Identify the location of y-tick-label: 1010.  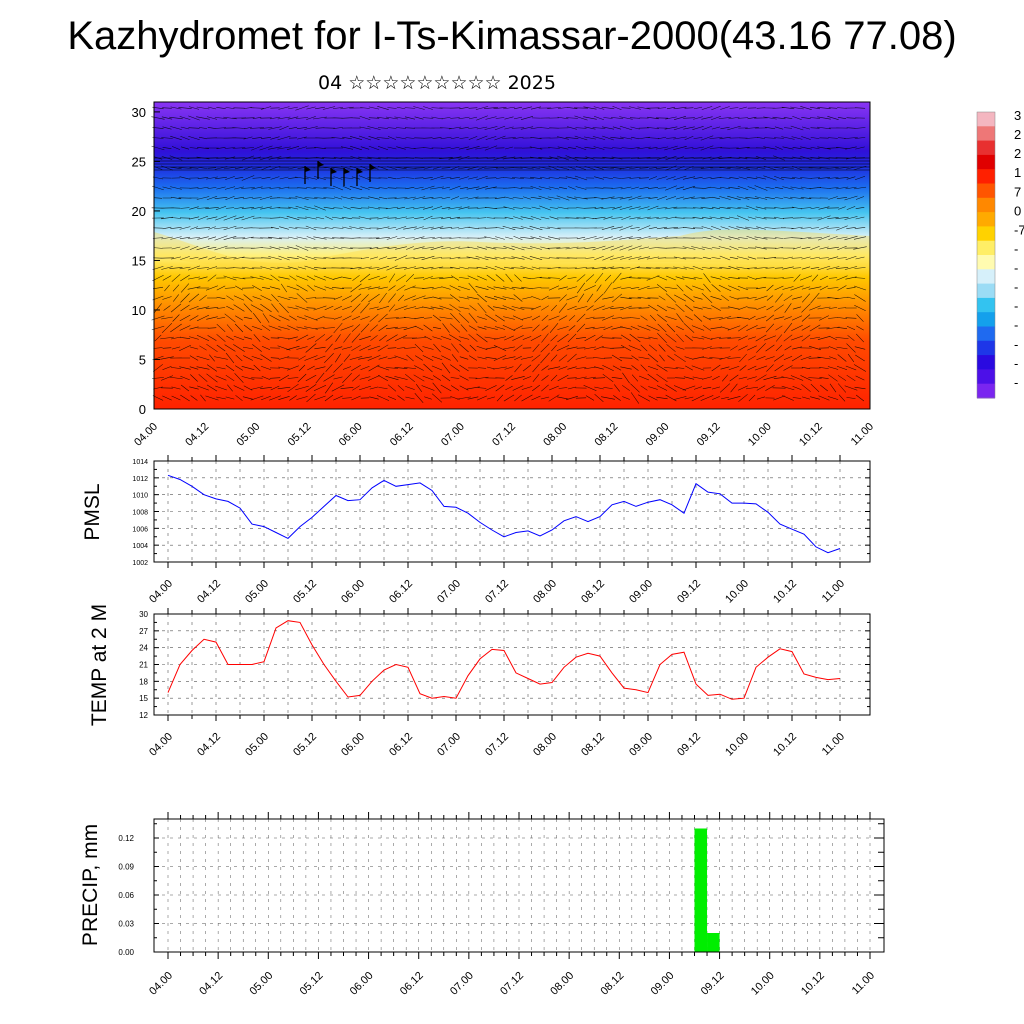
(140, 496).